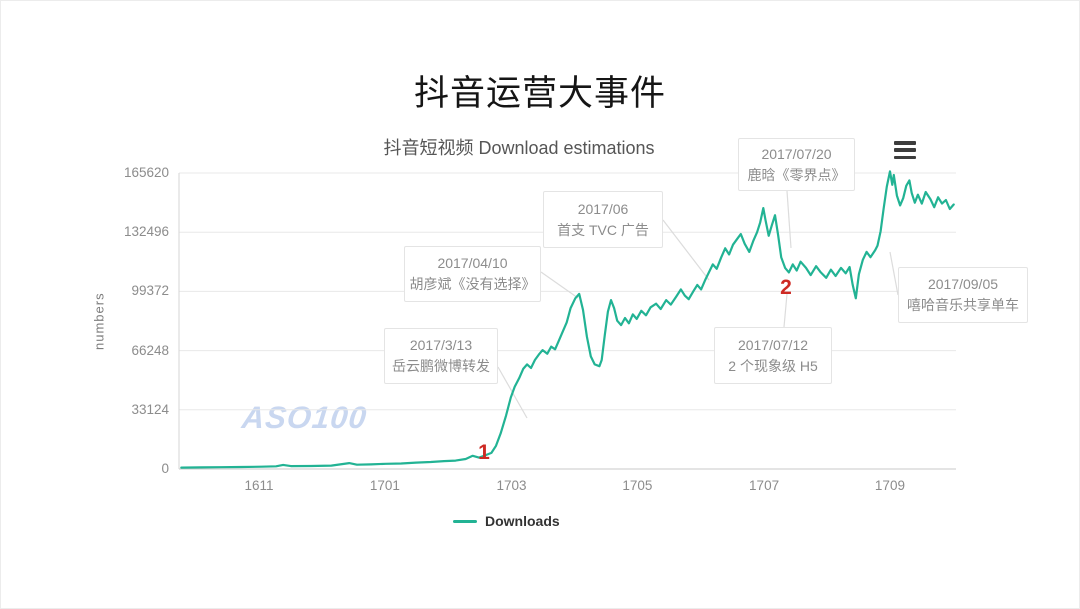 This screenshot has width=1080, height=609. I want to click on legend-label: Downloads, so click(522, 521).